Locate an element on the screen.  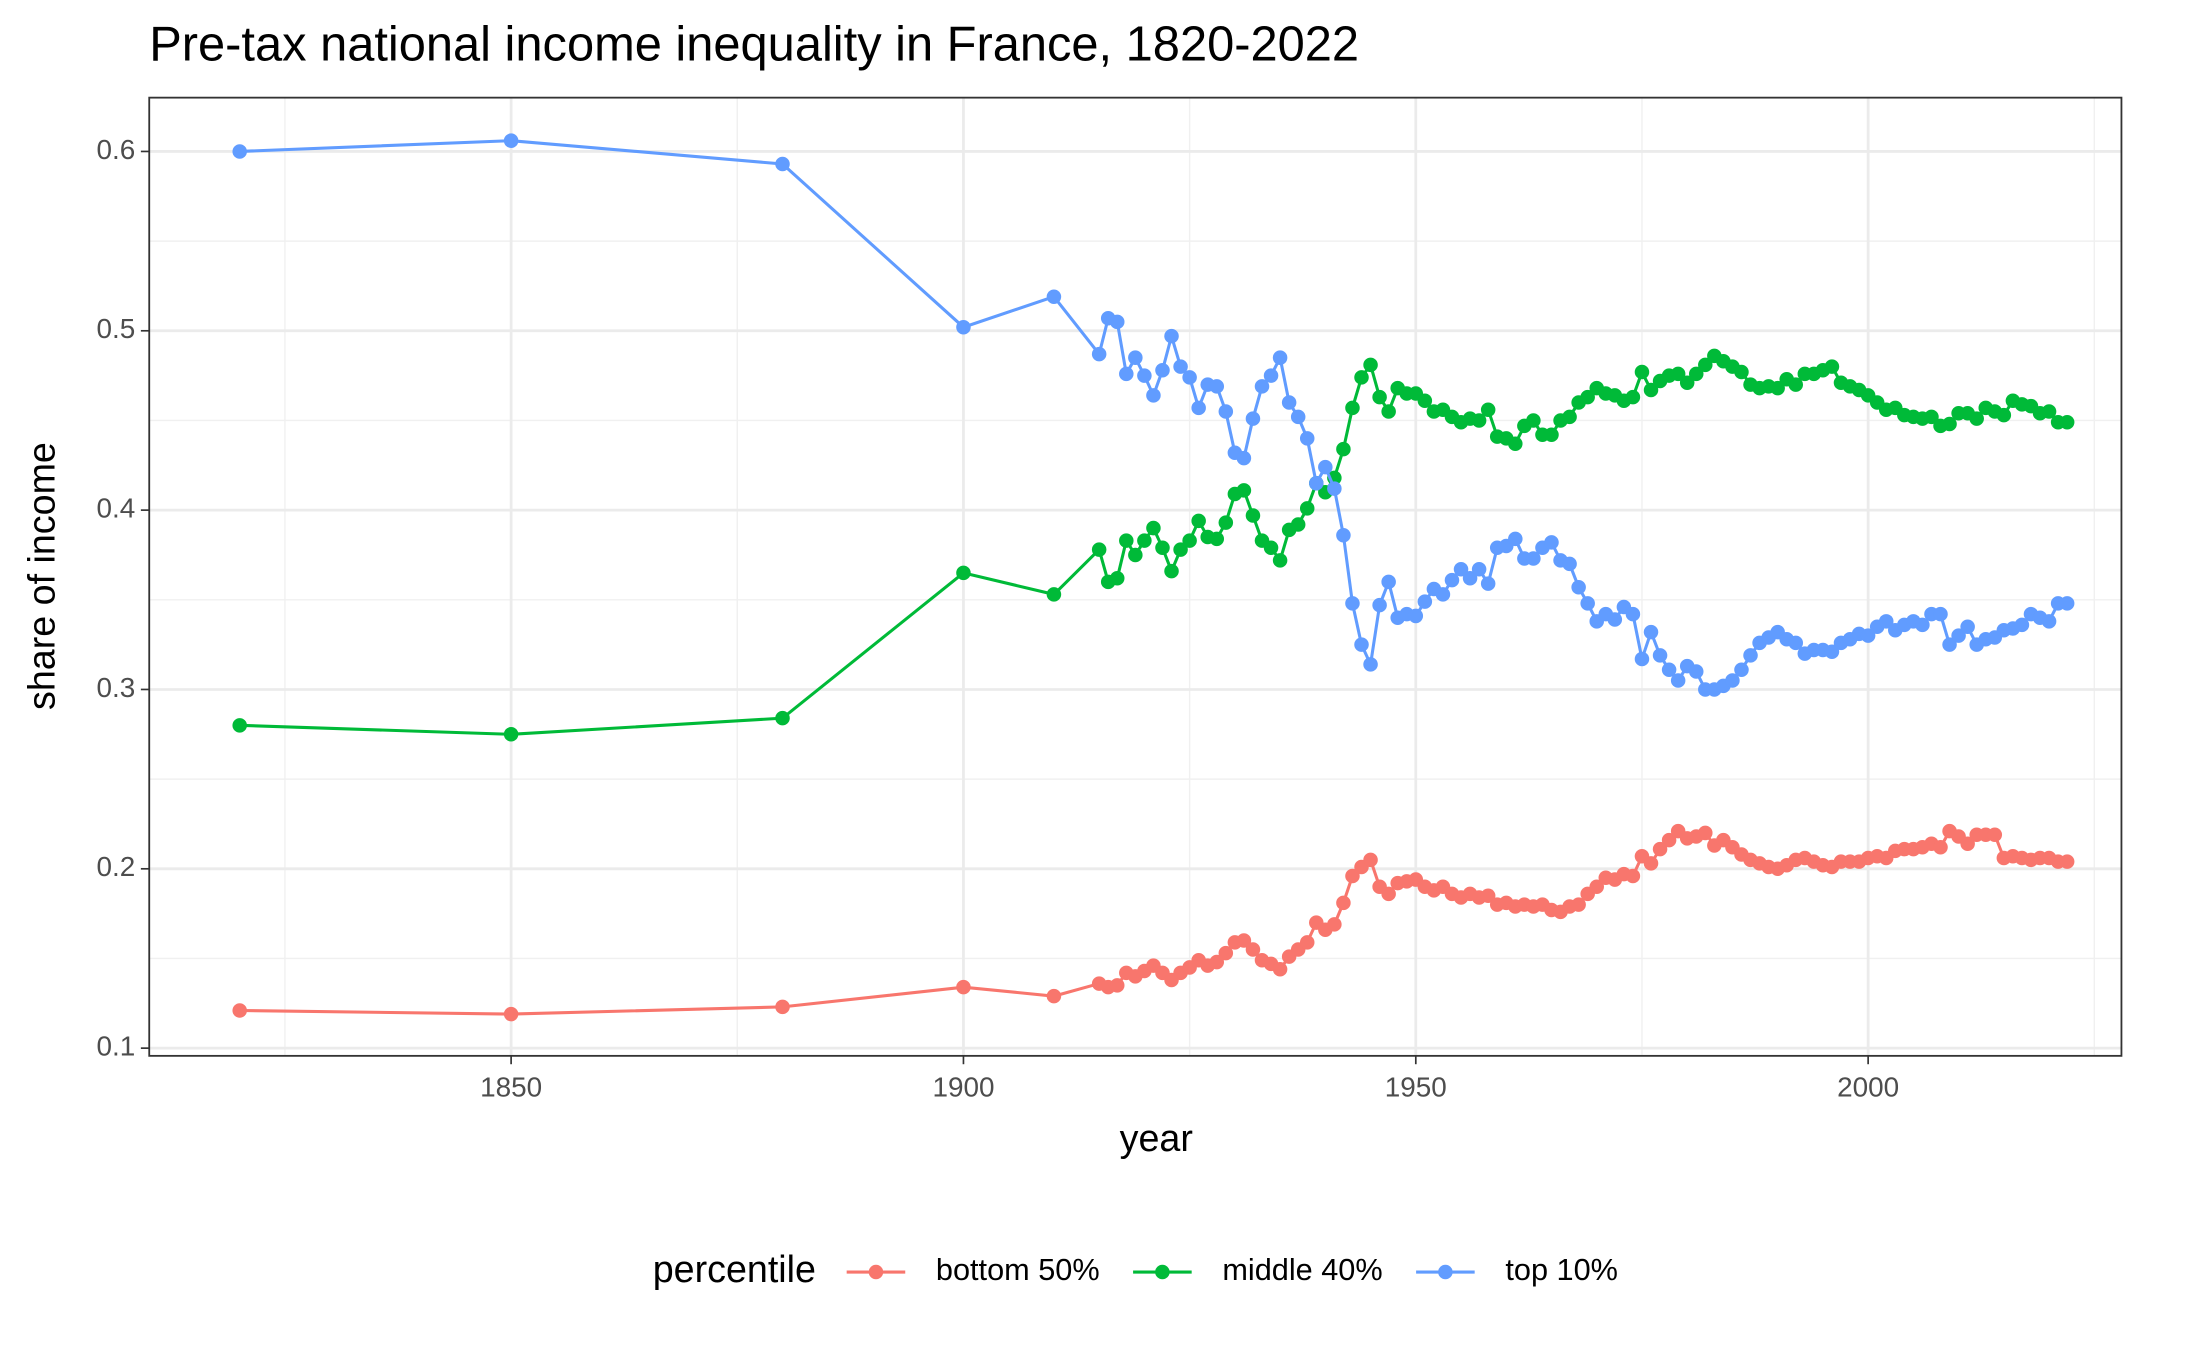
x-tick-label: 2000 is located at coordinates (1868, 1087).